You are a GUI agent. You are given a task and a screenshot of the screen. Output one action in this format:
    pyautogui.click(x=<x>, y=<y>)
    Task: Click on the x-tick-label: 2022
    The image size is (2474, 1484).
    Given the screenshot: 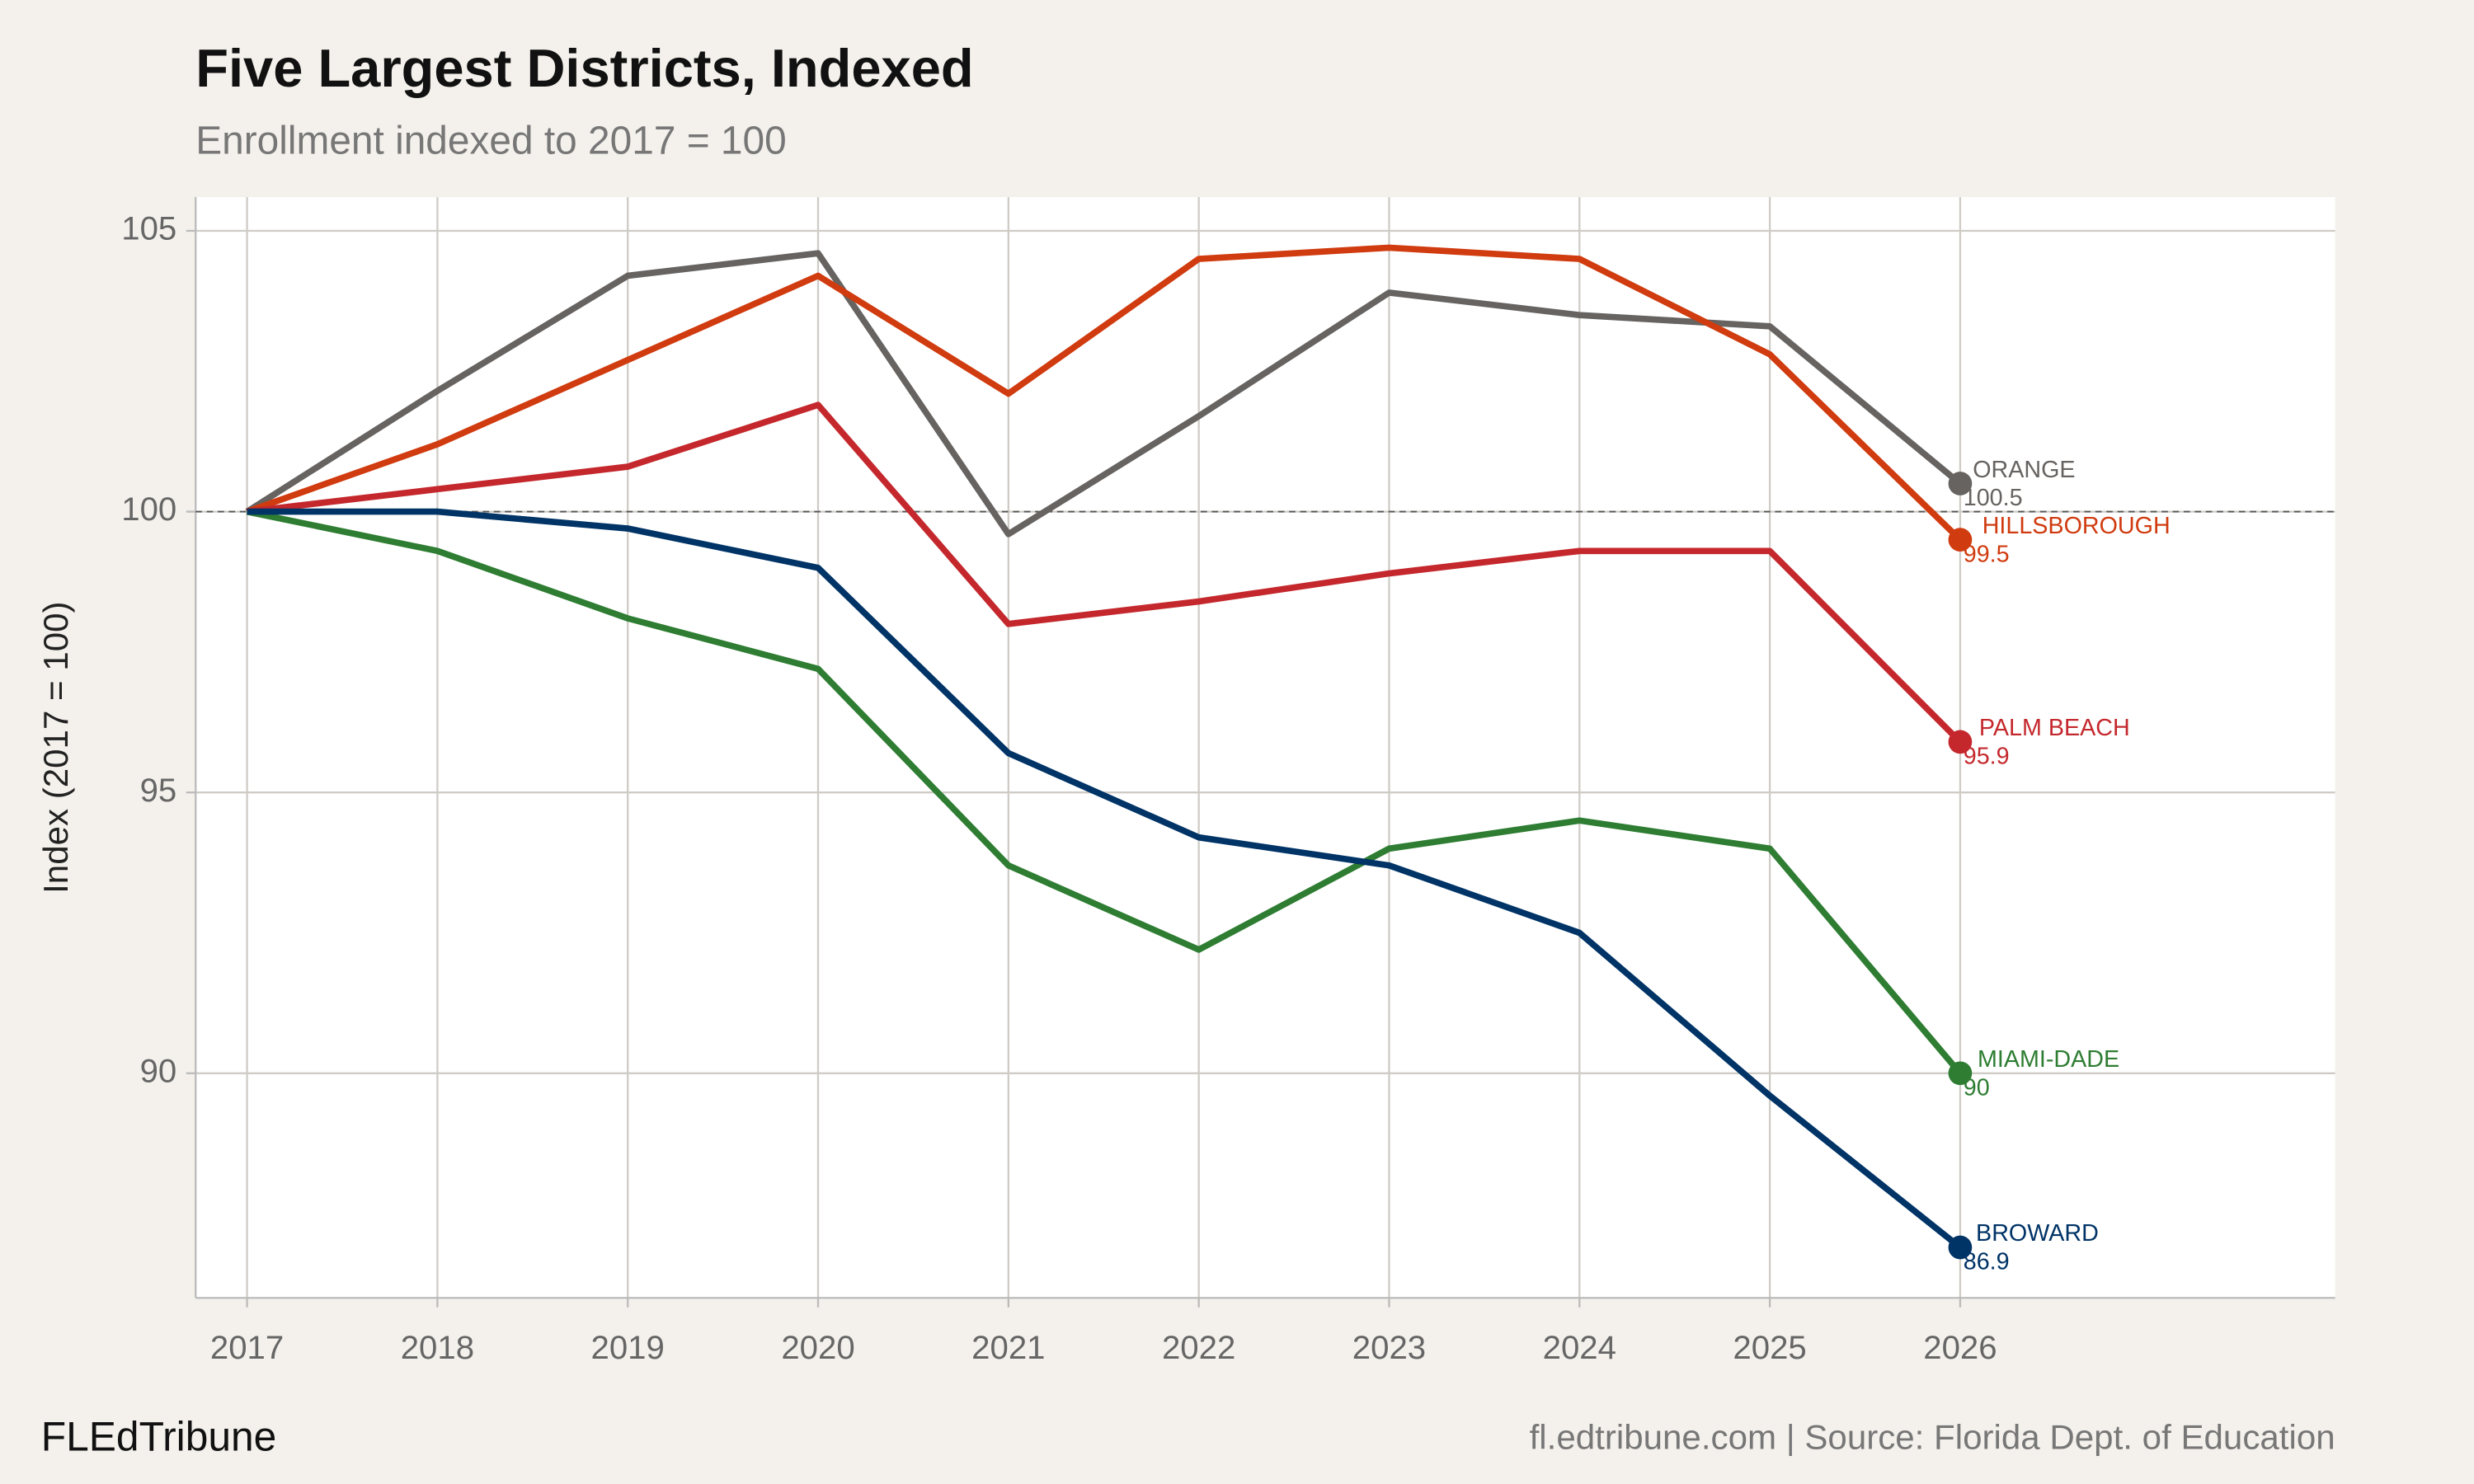 What is the action you would take?
    pyautogui.click(x=1198, y=1347)
    